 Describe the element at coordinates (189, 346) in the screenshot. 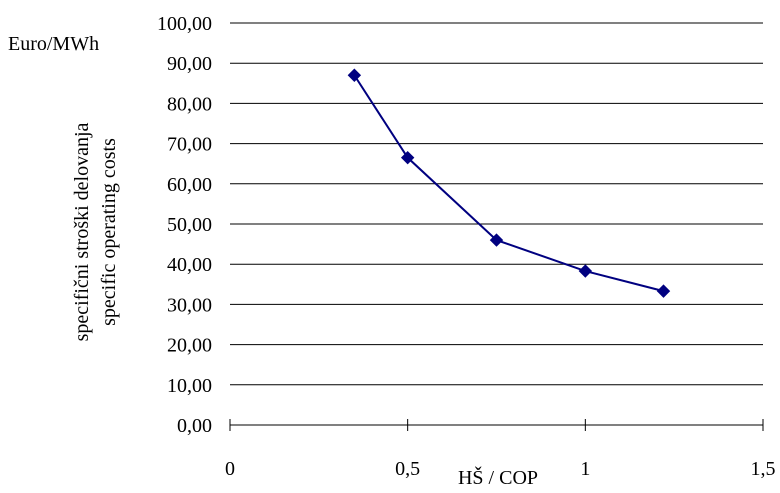

I see `y-tick-label-2: 20,00` at that location.